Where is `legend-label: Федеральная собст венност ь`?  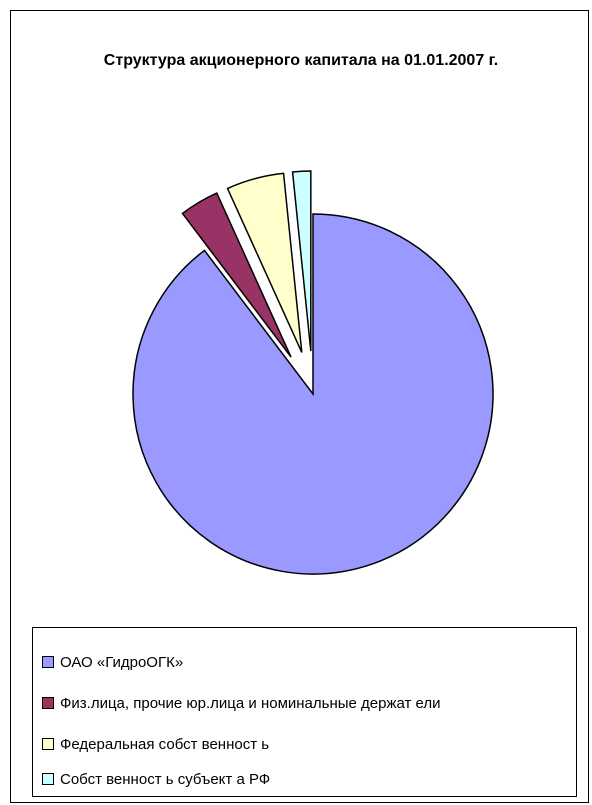 legend-label: Федеральная собст венност ь is located at coordinates (165, 744).